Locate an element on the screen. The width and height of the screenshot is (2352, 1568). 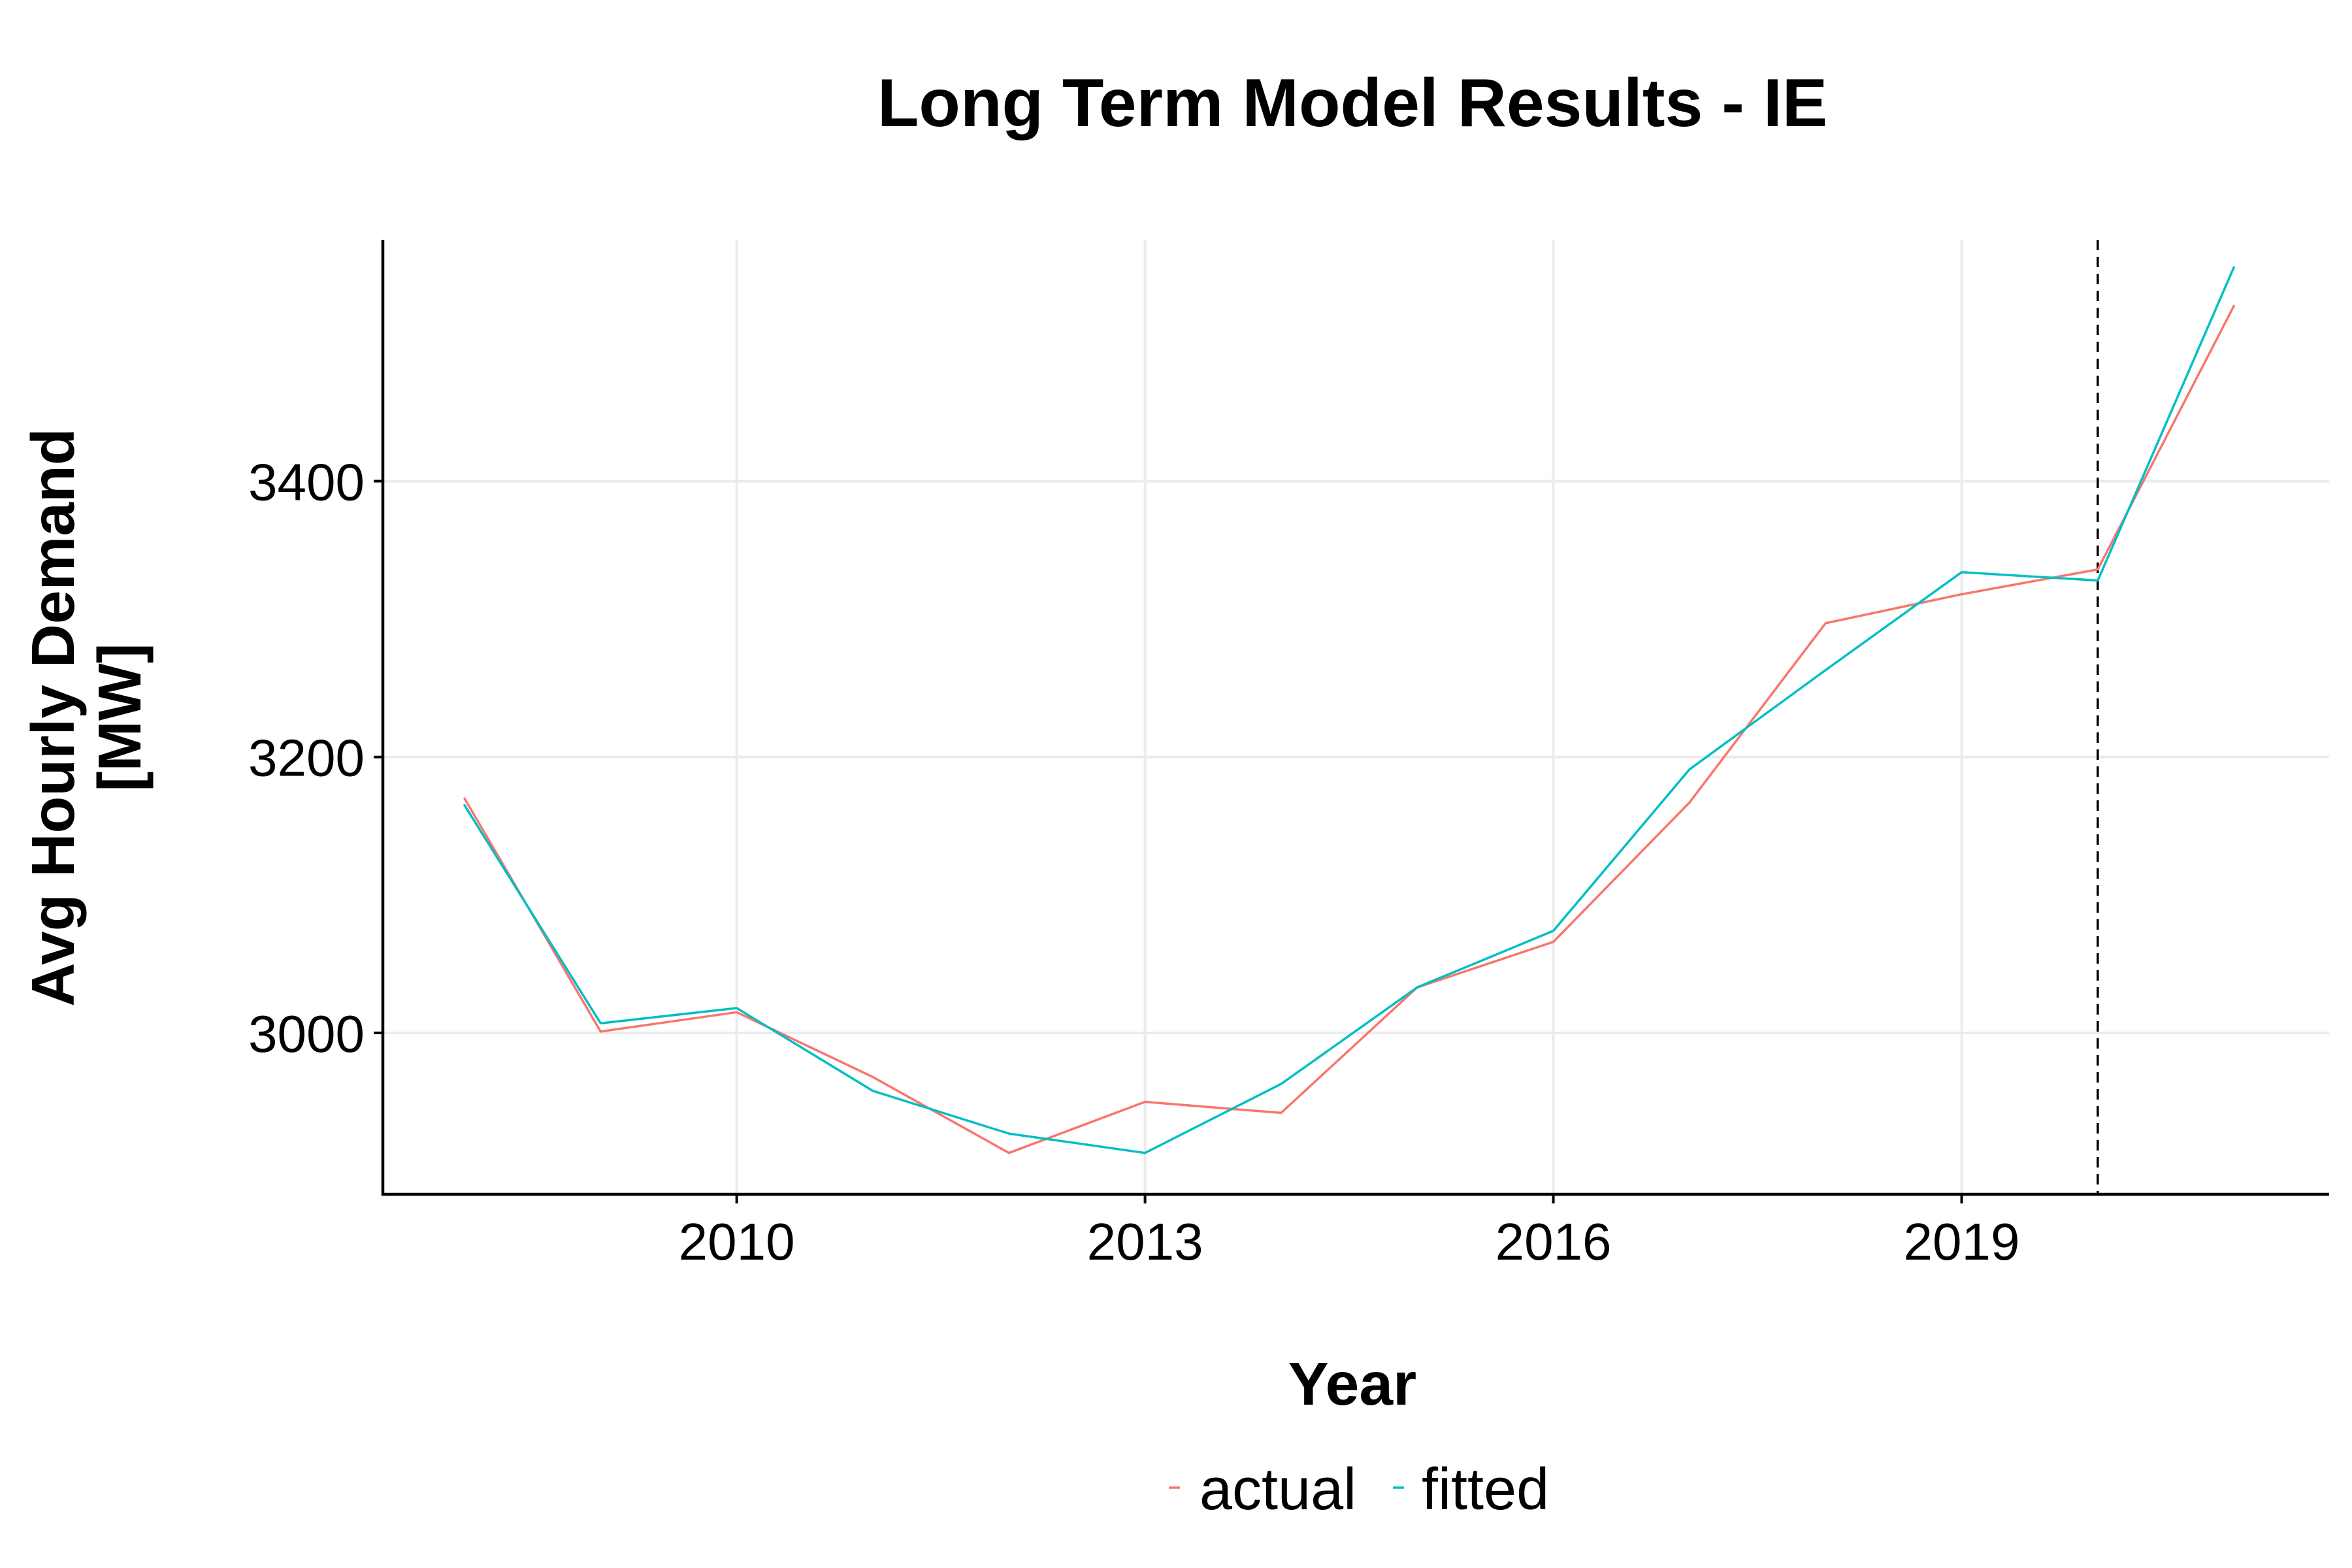
x-ticks: 2010 2013 2016 2019 is located at coordinates (1349, 1232).